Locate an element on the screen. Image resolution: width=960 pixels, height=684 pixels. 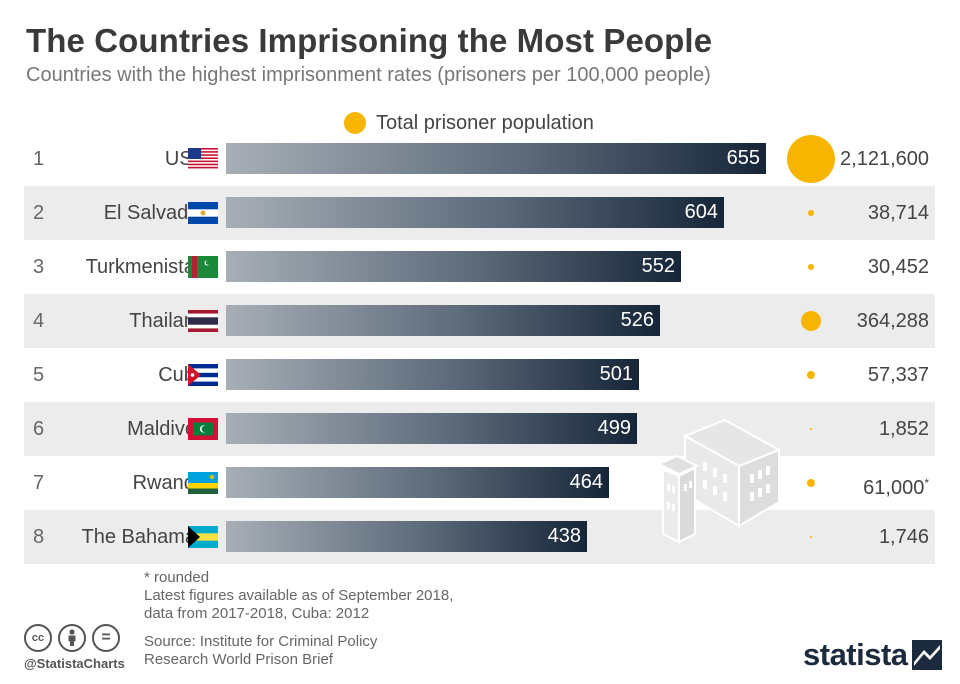
rank-label: 5 is located at coordinates (39, 375).